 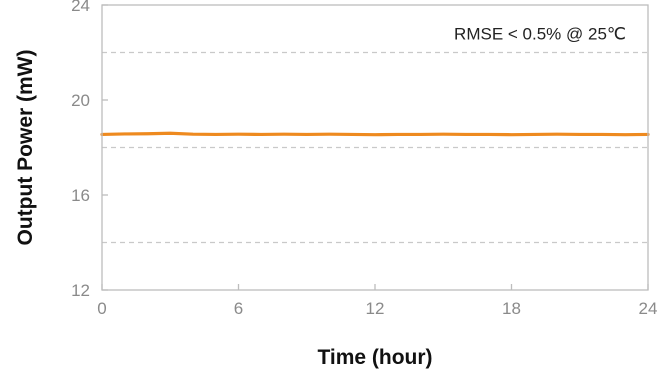 I want to click on y-tick-label: 12, so click(x=80, y=290).